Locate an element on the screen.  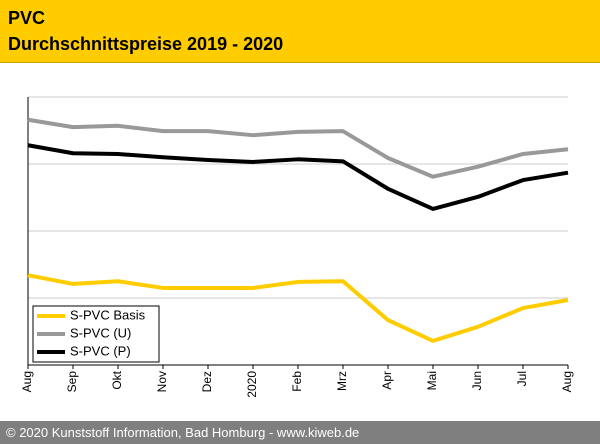
legend-label: S-PVC (P) is located at coordinates (100, 350).